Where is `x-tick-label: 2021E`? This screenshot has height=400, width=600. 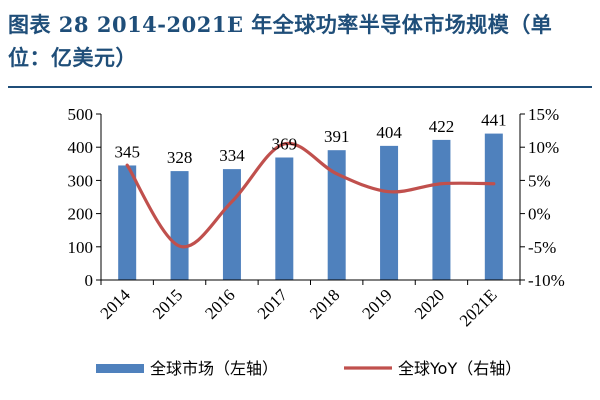
x-tick-label: 2021E is located at coordinates (478, 307).